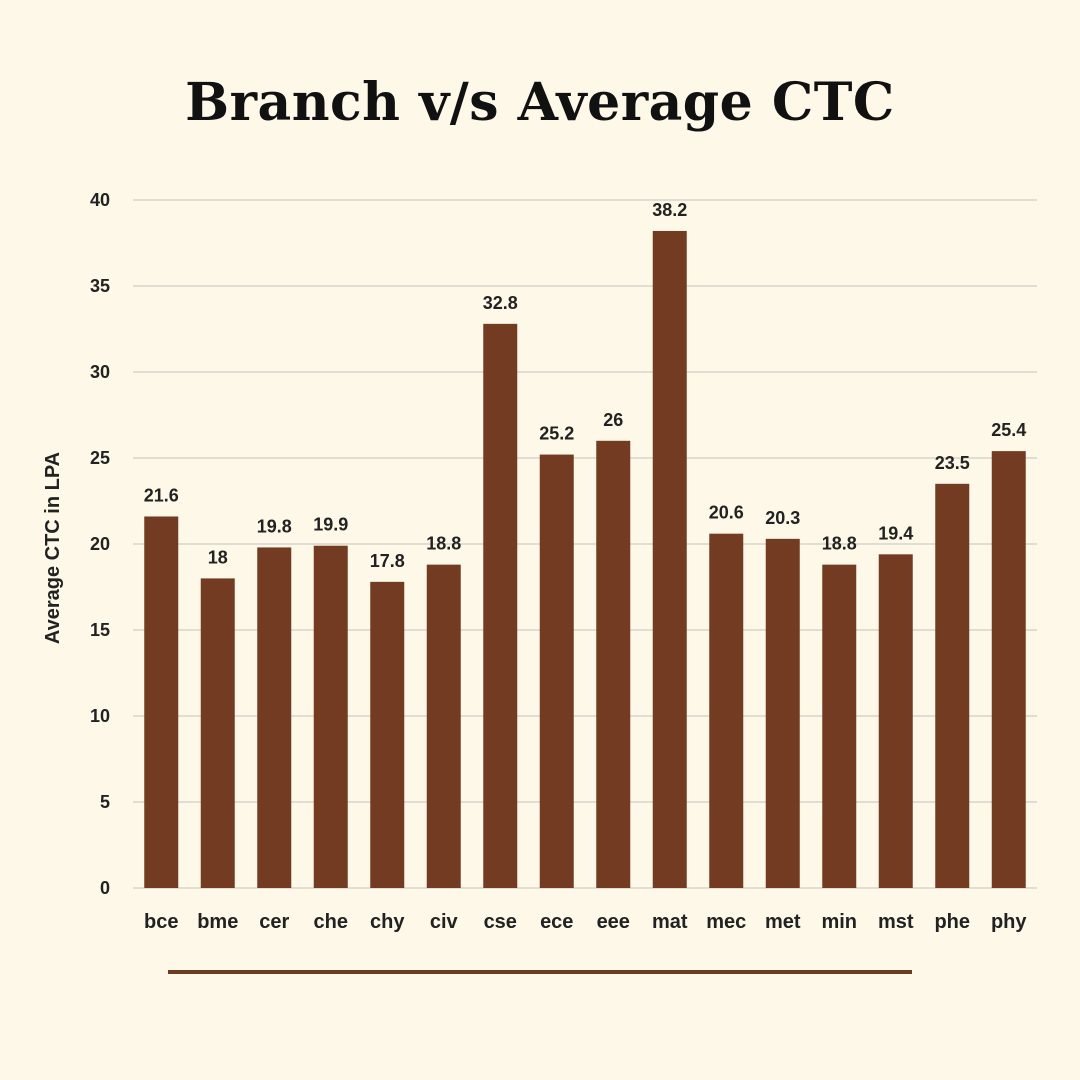 The image size is (1080, 1080). Describe the element at coordinates (1009, 922) in the screenshot. I see `x-category-label-phy: phy` at that location.